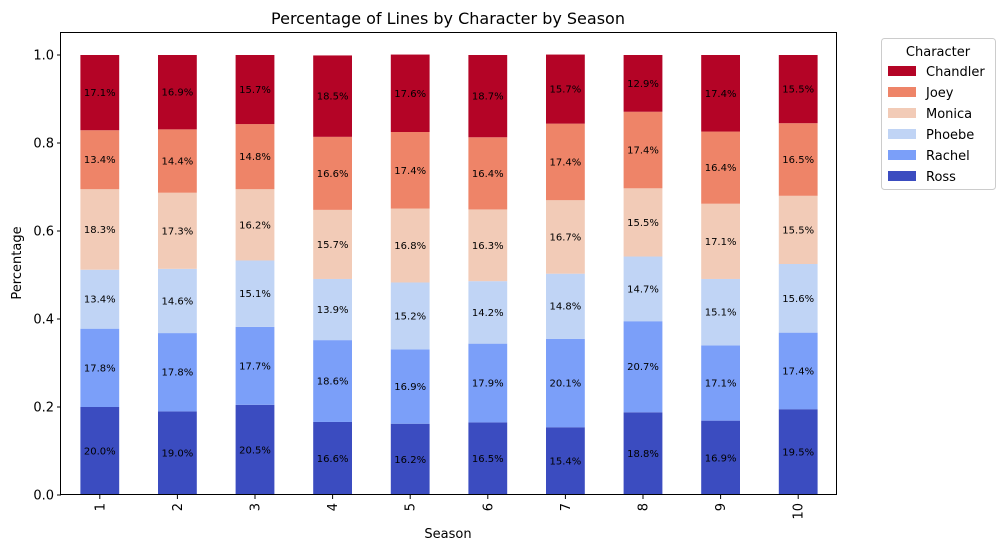 The image size is (1004, 551). What do you see at coordinates (333, 507) in the screenshot?
I see `x-tick-label: 4` at bounding box center [333, 507].